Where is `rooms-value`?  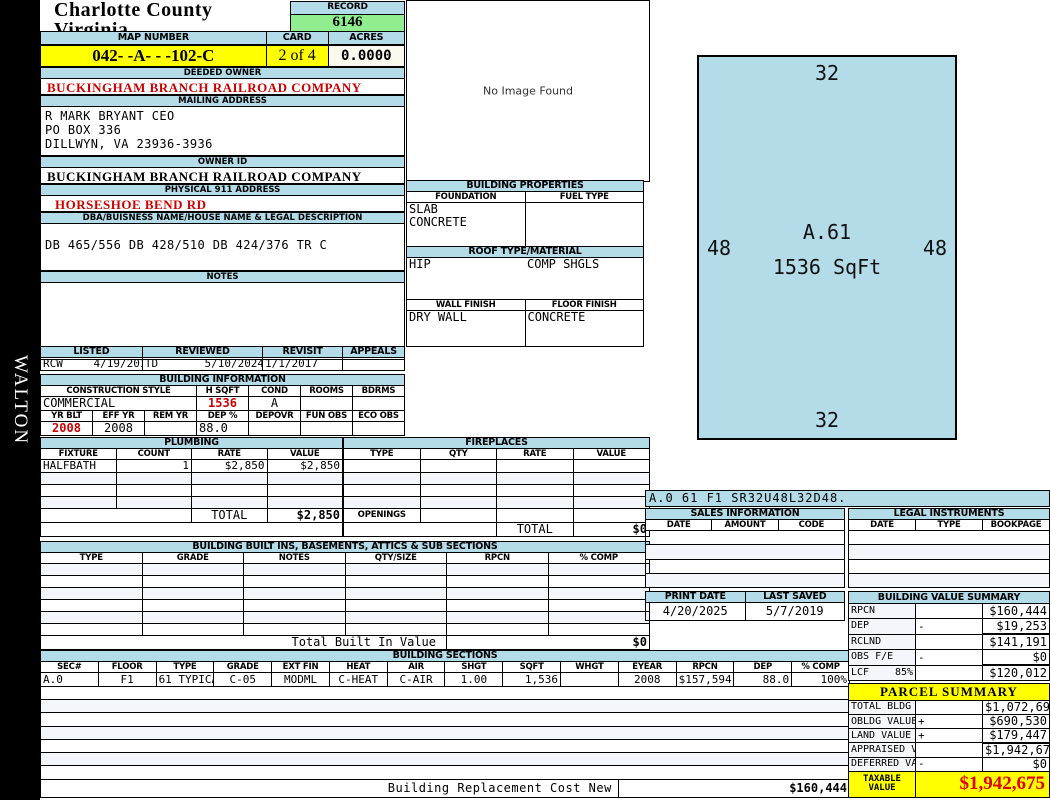 rooms-value is located at coordinates (326, 403).